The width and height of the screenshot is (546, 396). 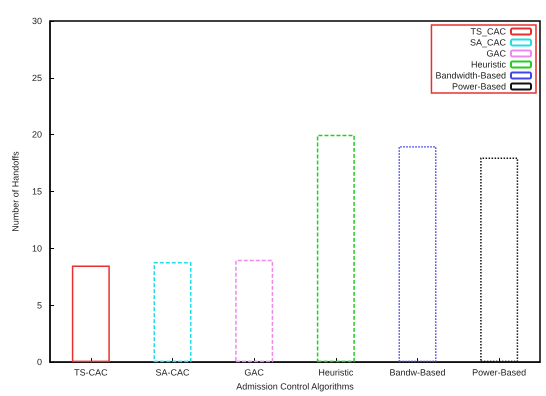 What do you see at coordinates (37, 21) in the screenshot?
I see `y-tick-label: 30` at bounding box center [37, 21].